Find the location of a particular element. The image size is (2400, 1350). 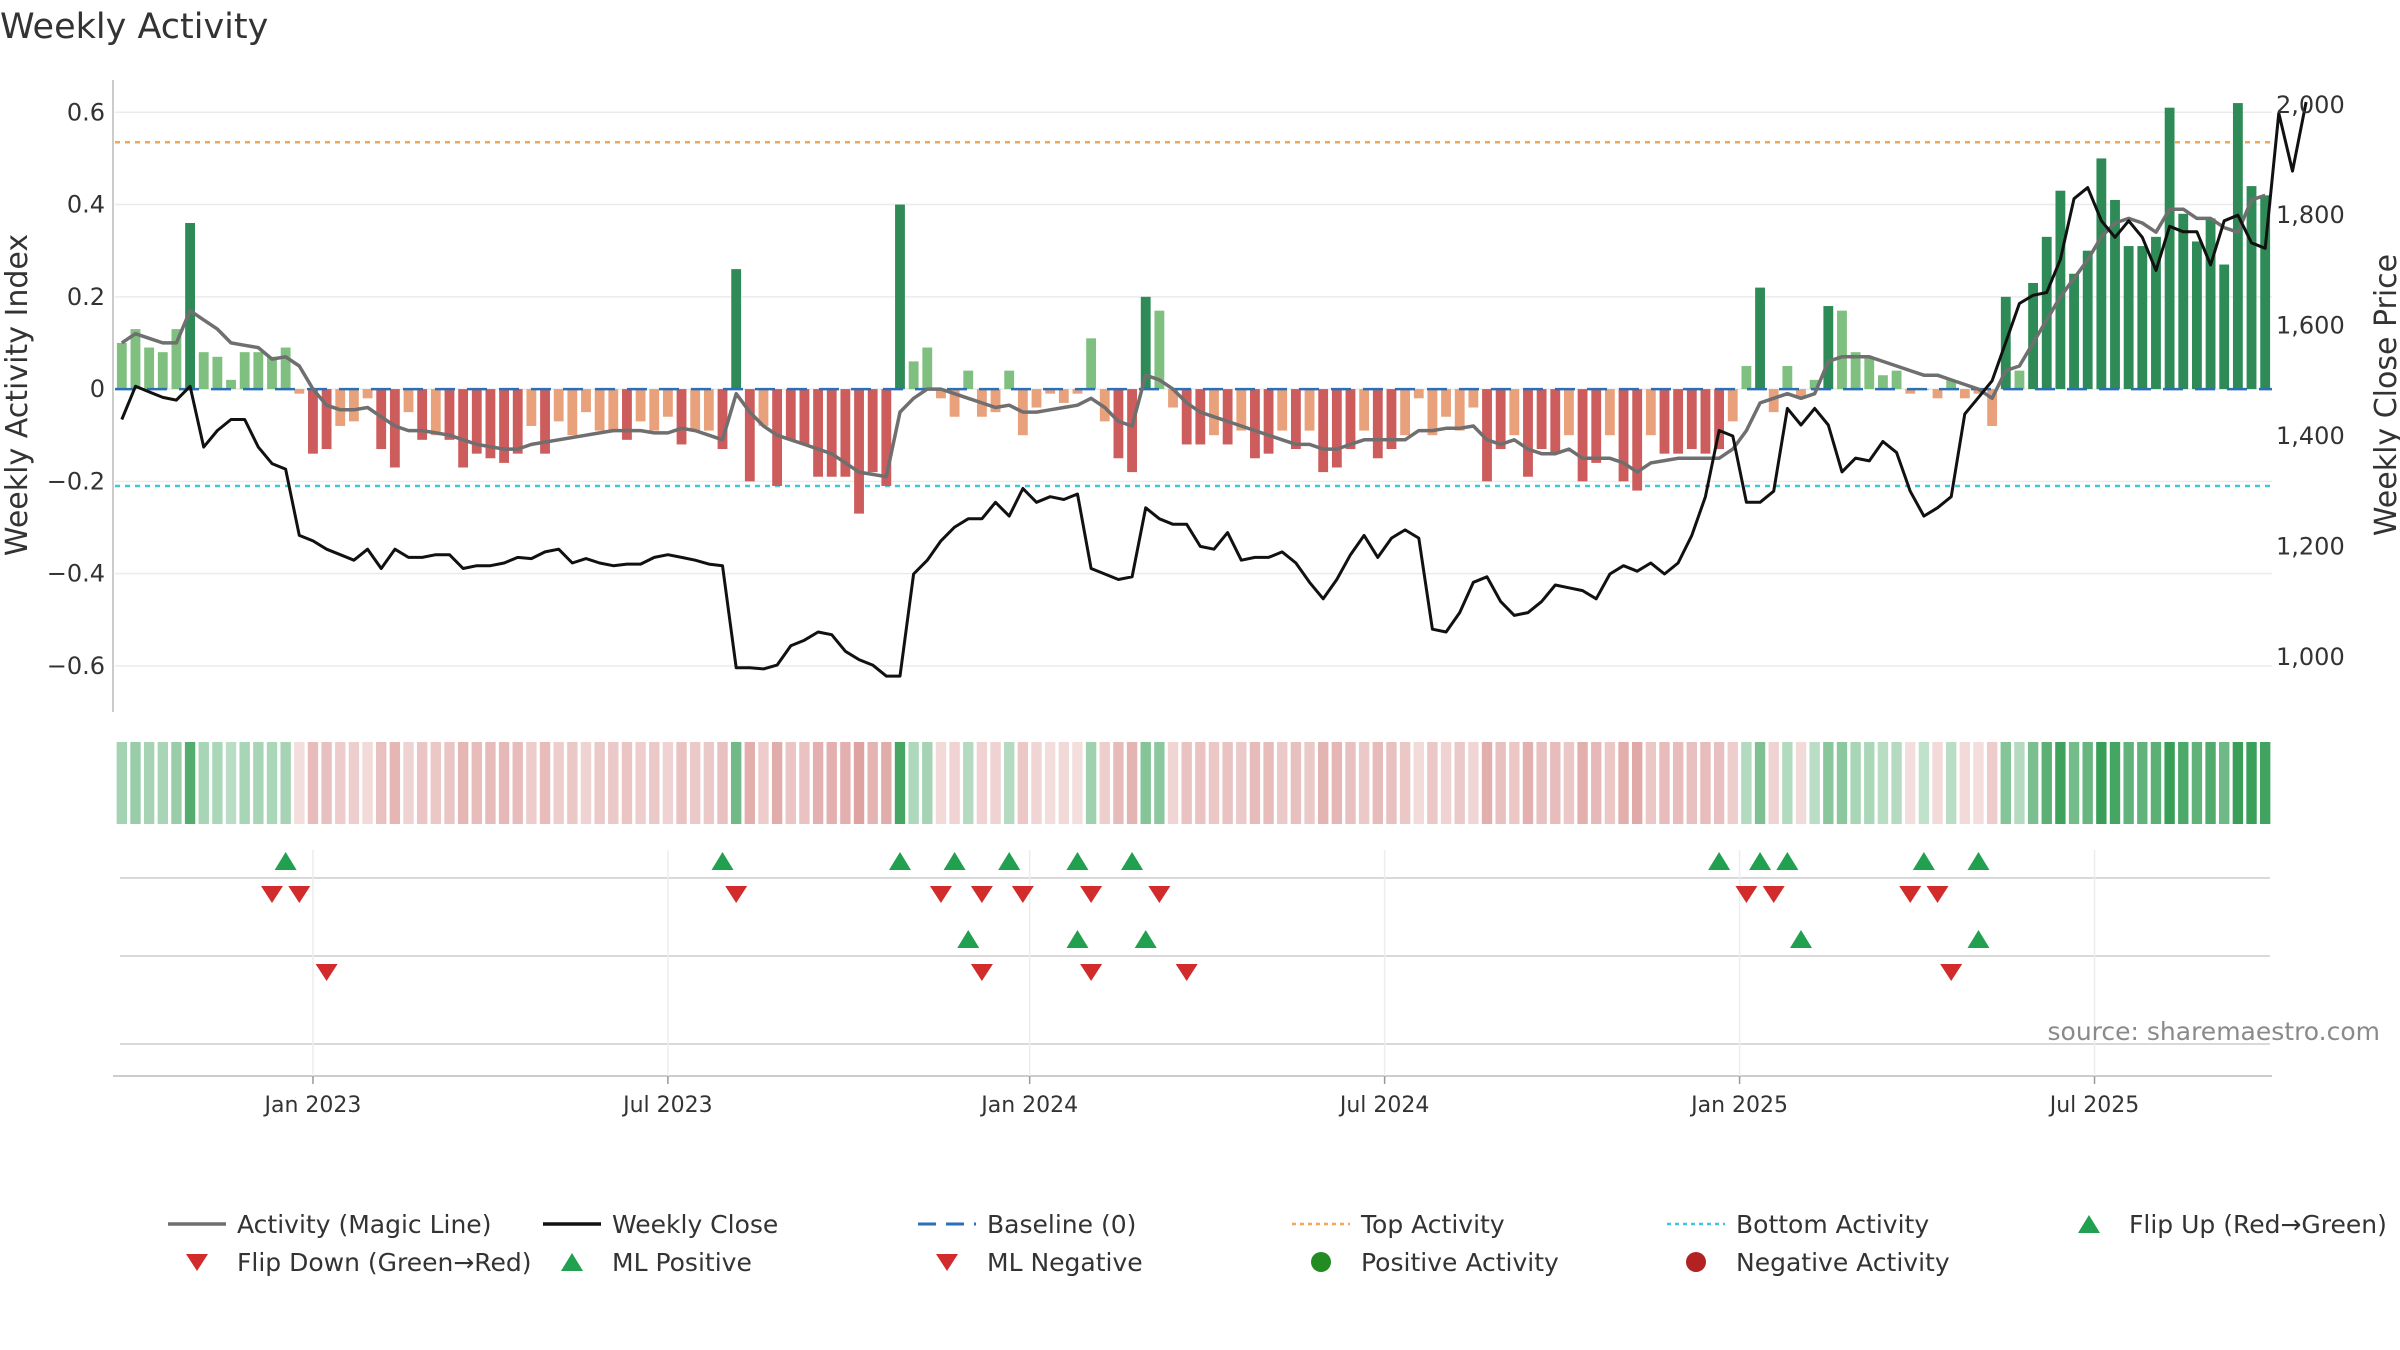

legend-label: Flip Down (Green→Red) is located at coordinates (384, 1262).